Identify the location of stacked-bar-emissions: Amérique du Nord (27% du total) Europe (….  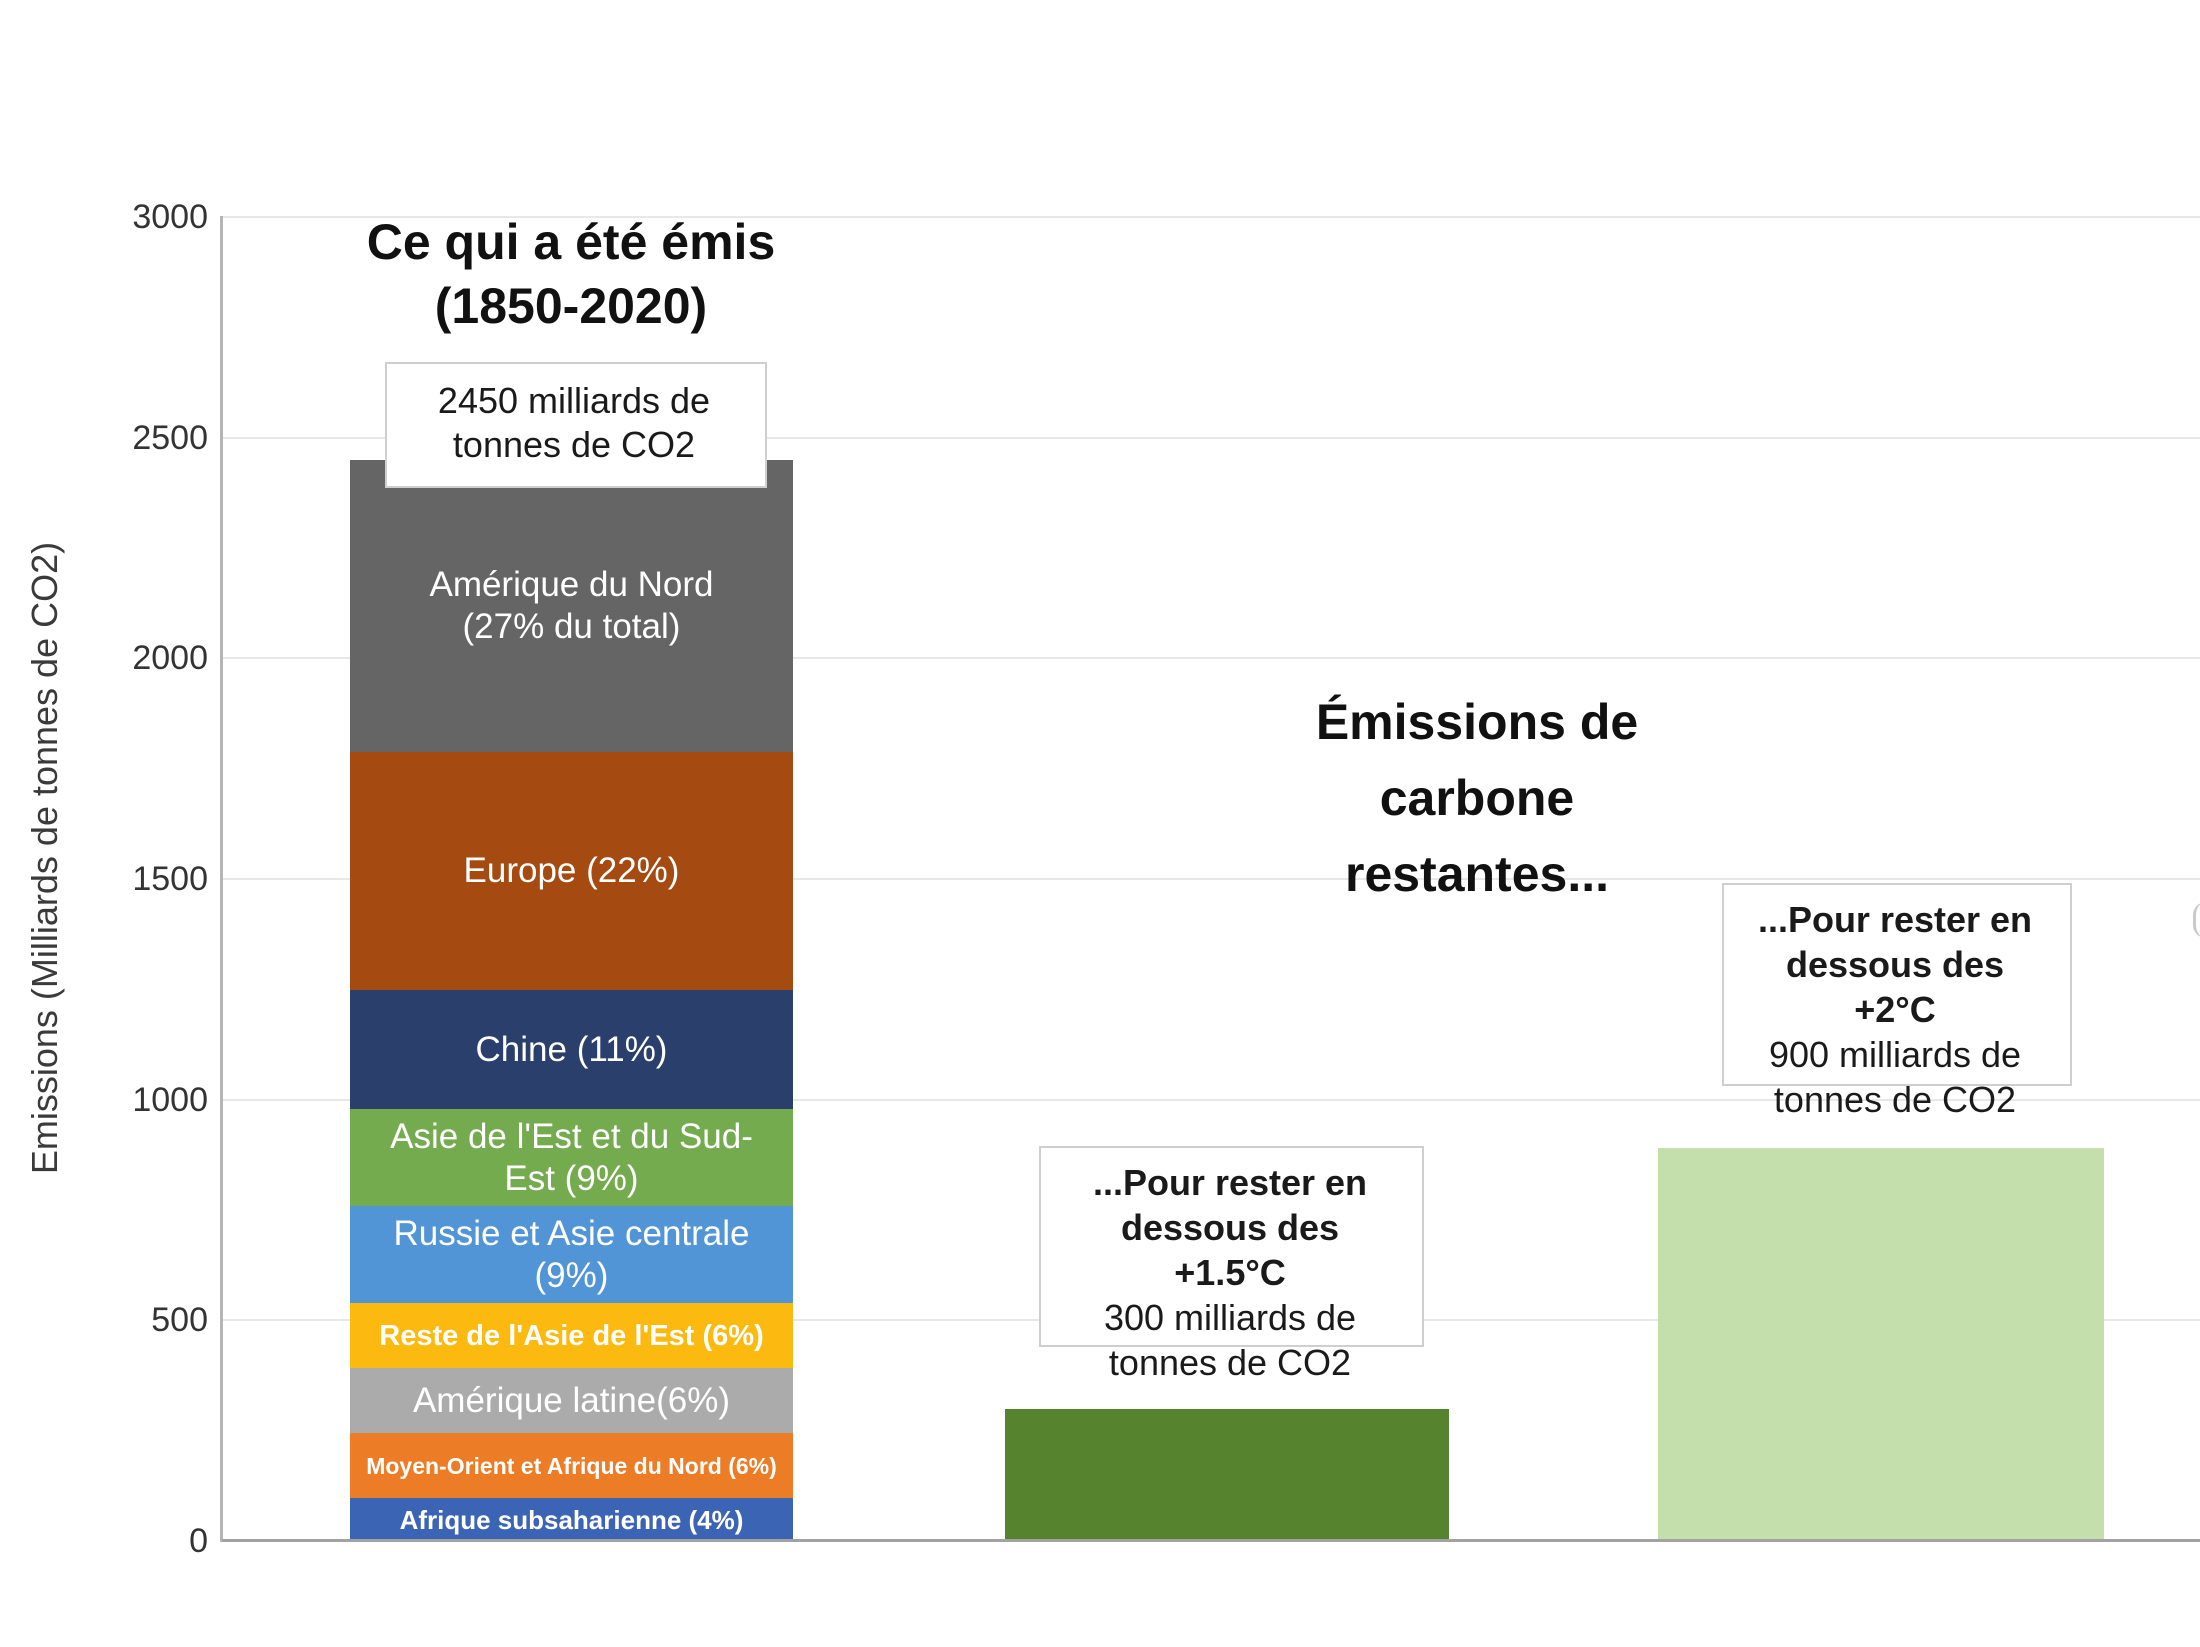
(571, 1000).